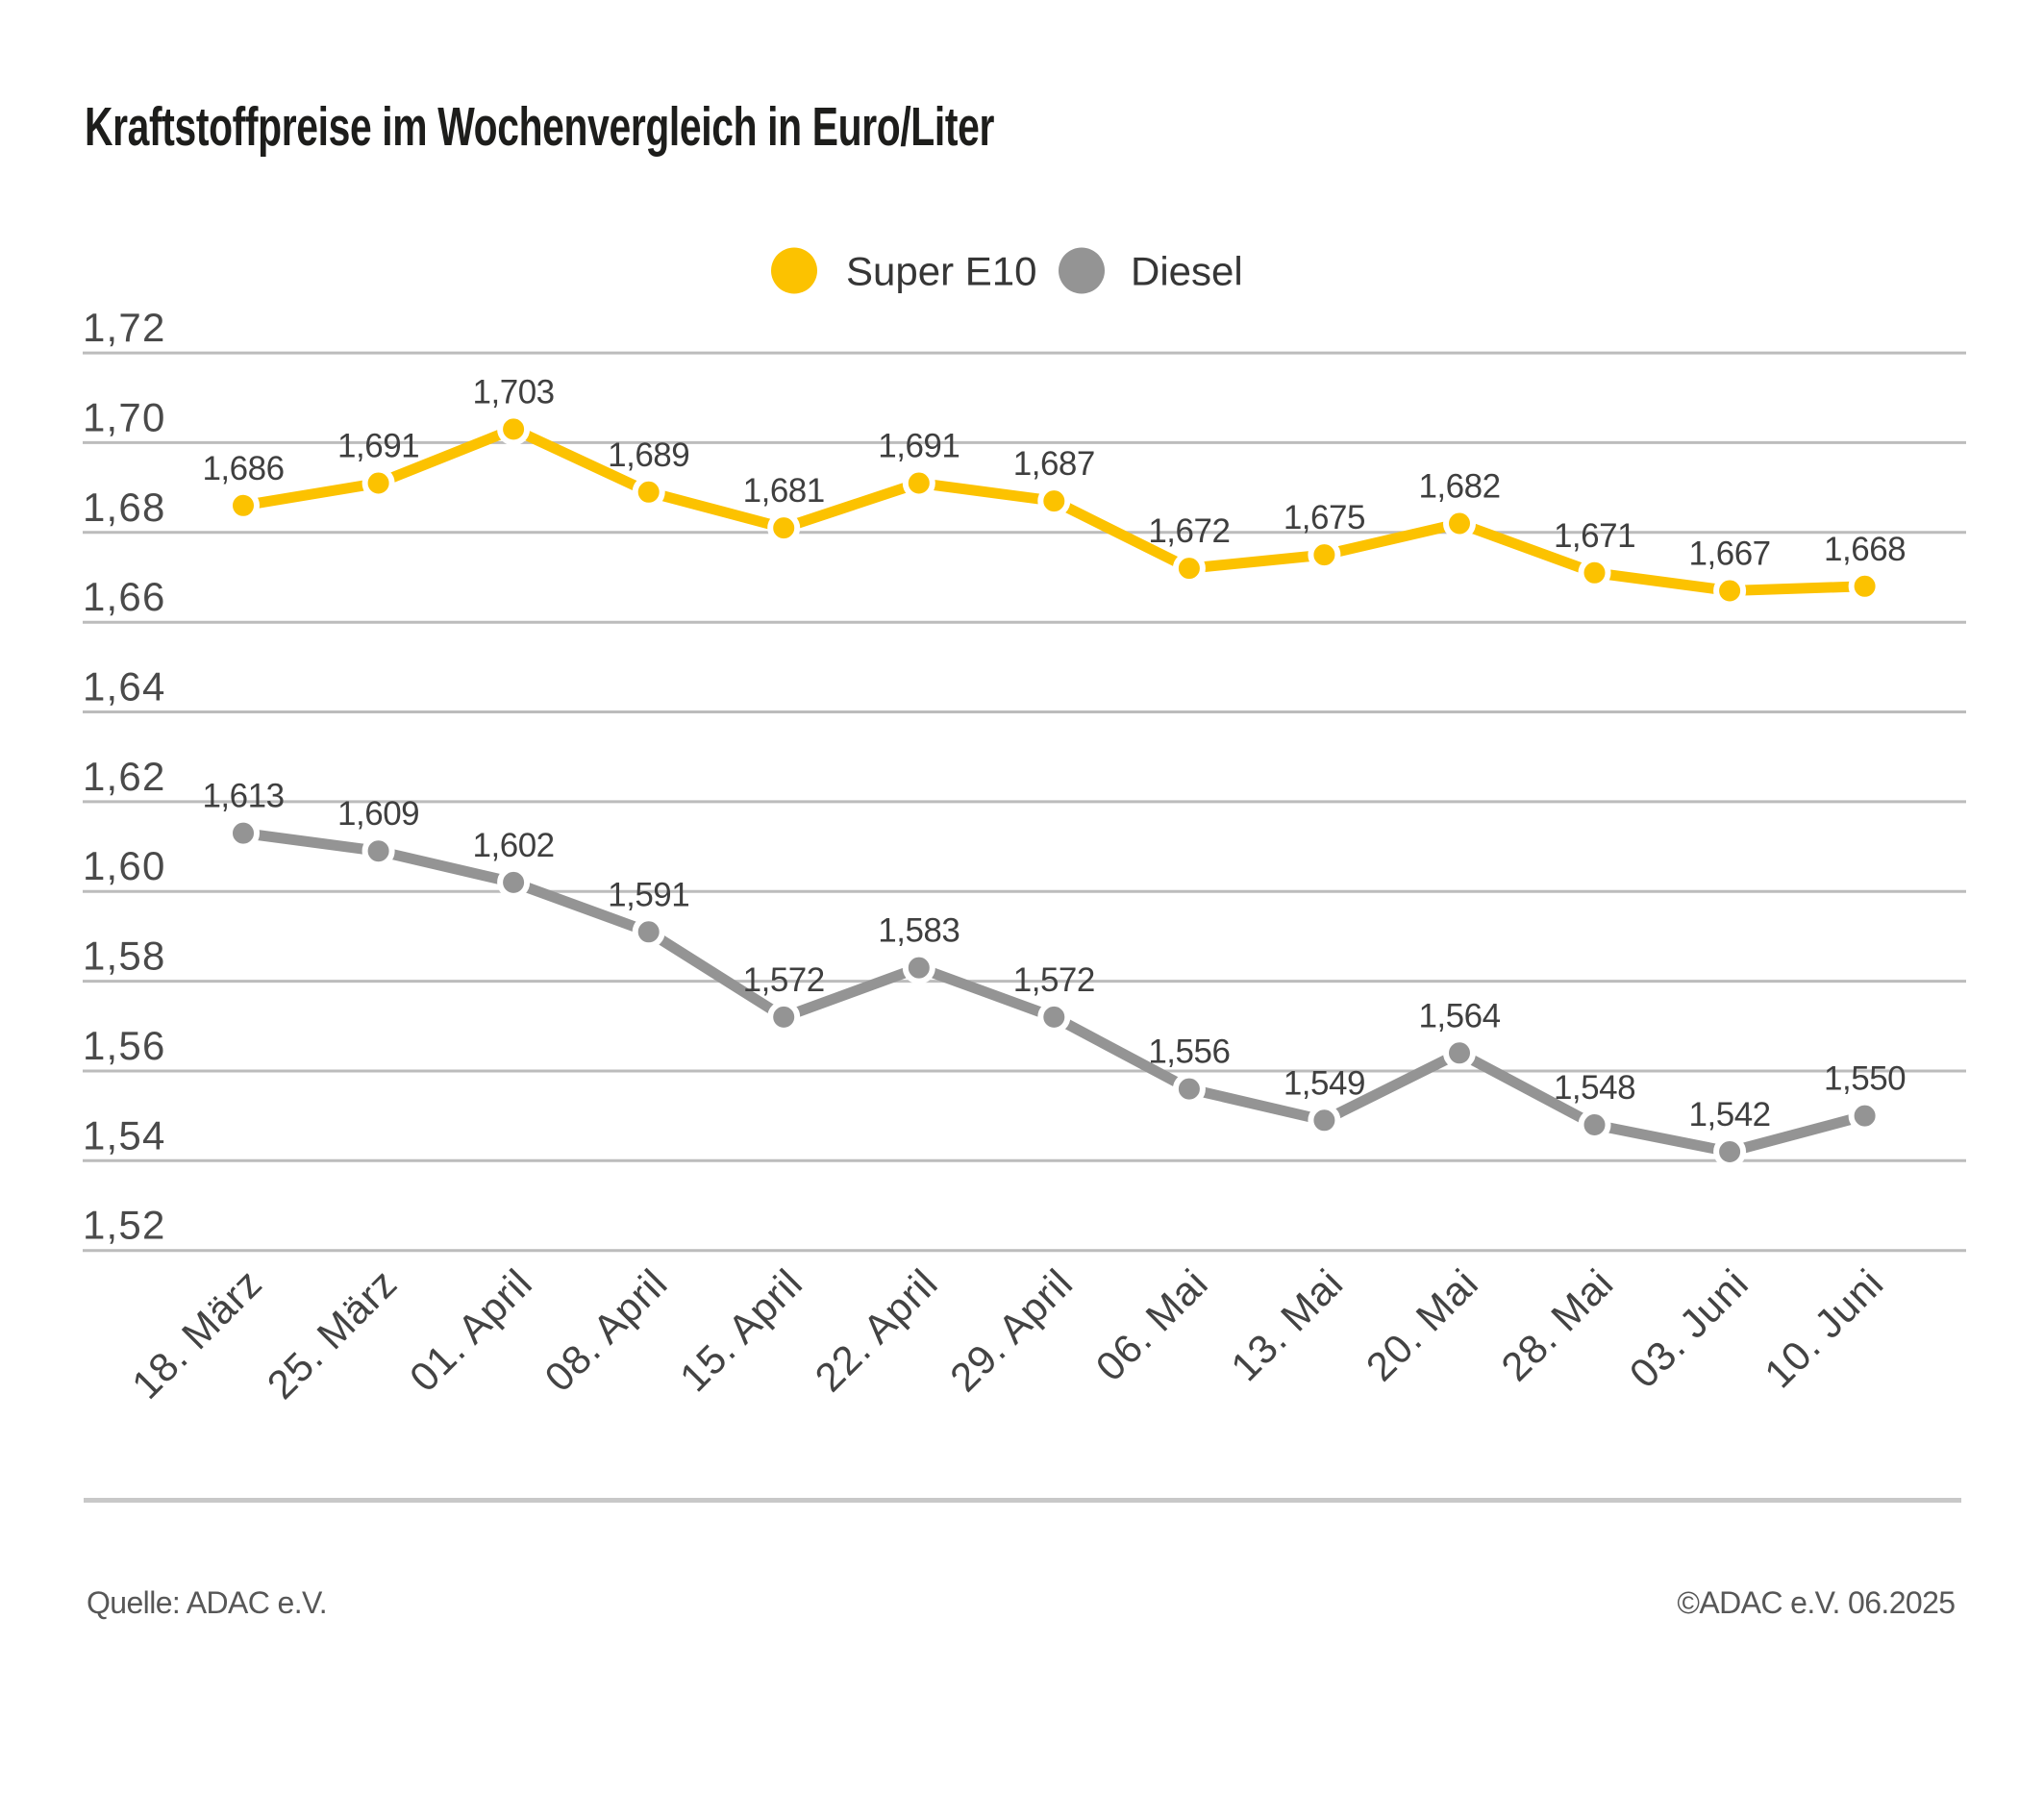  What do you see at coordinates (124, 1225) in the screenshot?
I see `svg-text: 1,52` at bounding box center [124, 1225].